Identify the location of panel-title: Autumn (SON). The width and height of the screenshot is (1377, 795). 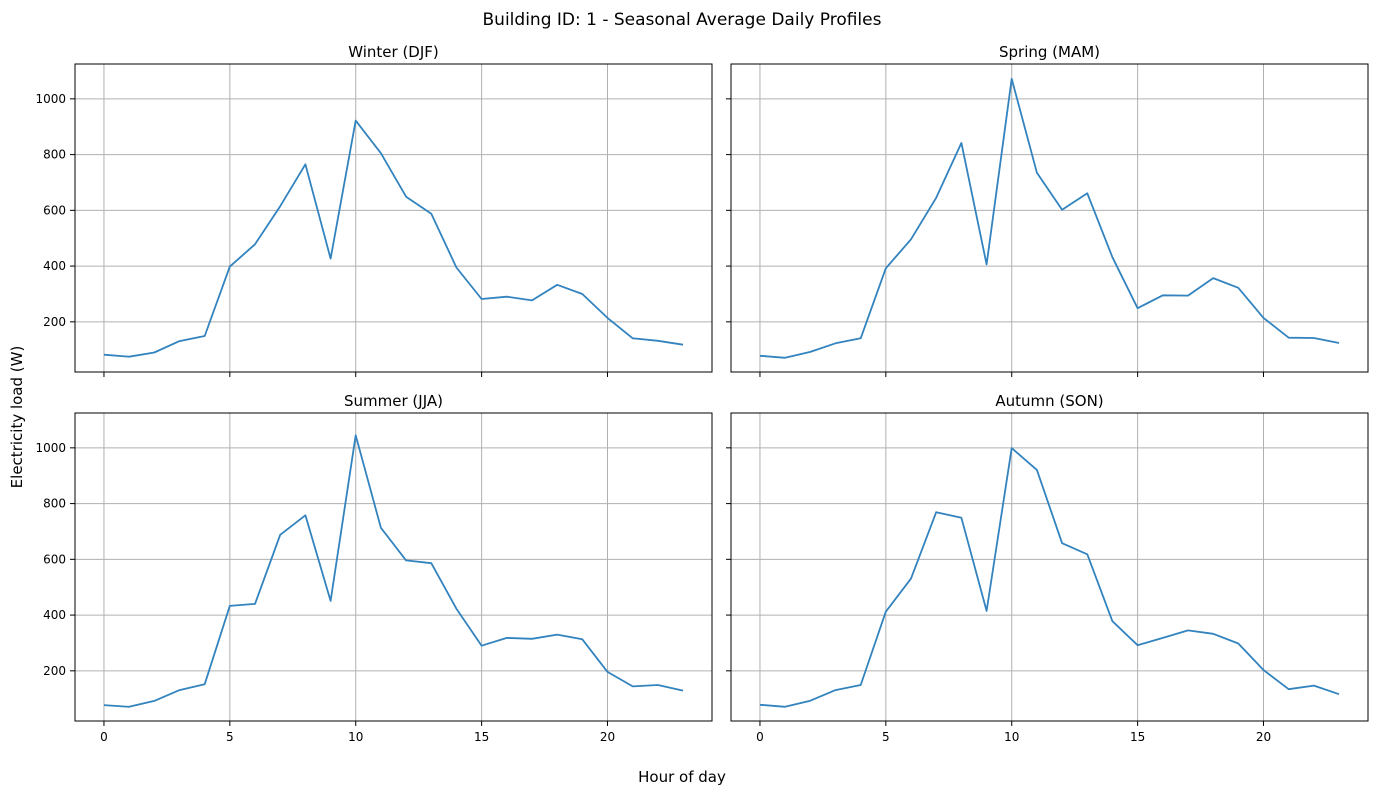
(1049, 401).